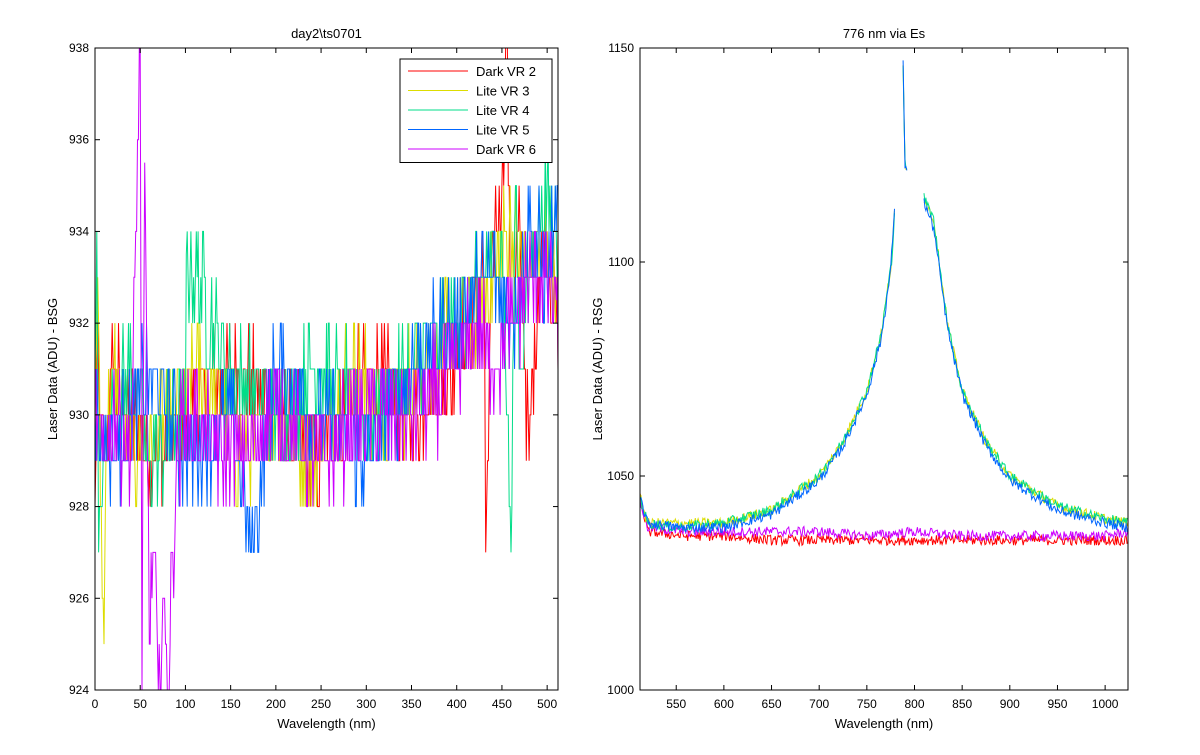 This screenshot has width=1200, height=755. What do you see at coordinates (79, 598) in the screenshot?
I see `y-tick-label: 926` at bounding box center [79, 598].